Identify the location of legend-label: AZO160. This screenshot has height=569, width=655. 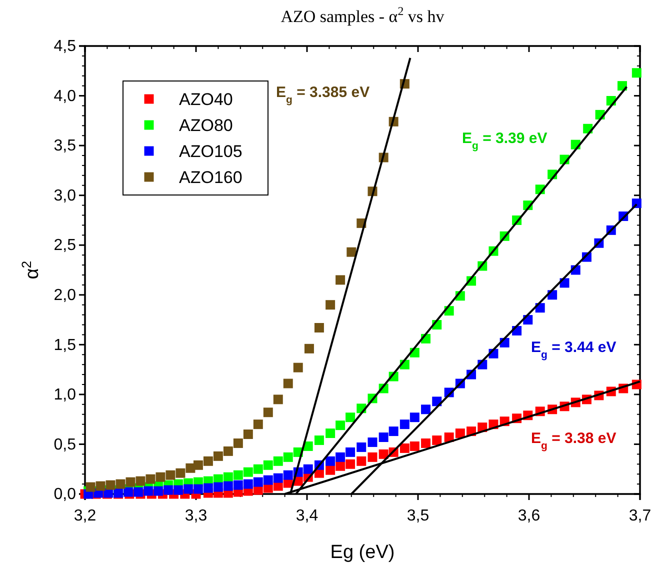
(210, 177).